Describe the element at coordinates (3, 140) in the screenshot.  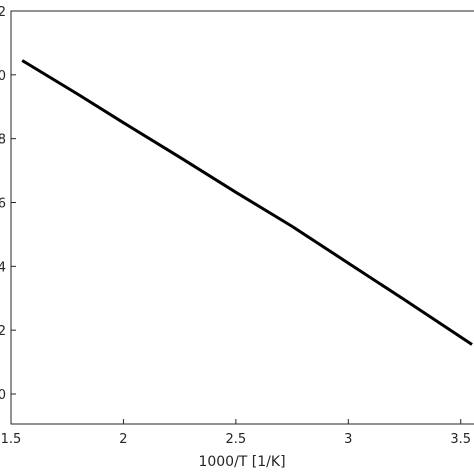
I see `y-tick-label: 8` at that location.